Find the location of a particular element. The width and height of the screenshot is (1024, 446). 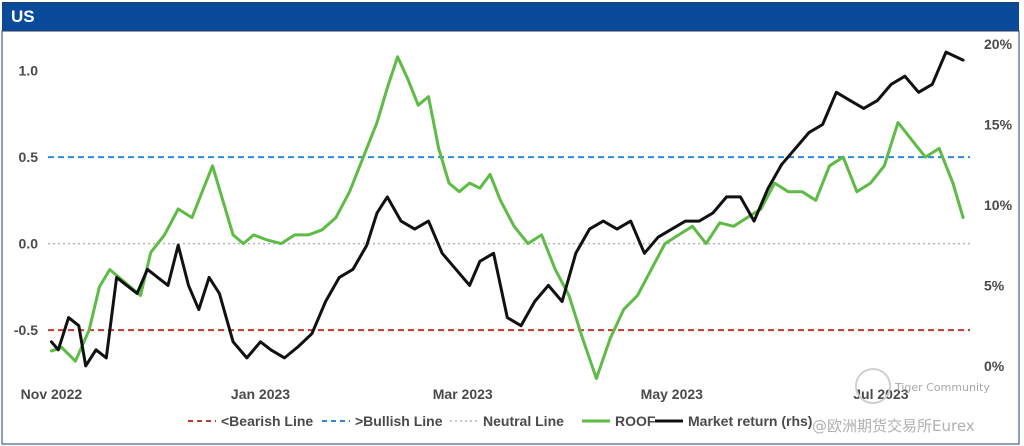

legend-entry: Neutral Line is located at coordinates (523, 421).